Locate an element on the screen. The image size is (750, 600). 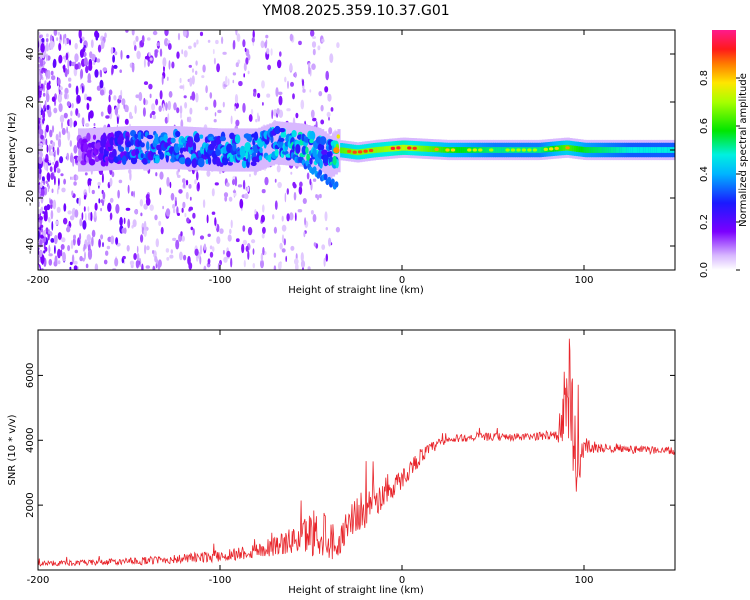
spectrogram-ylabel: Frequency (Hz) is located at coordinates (12, 150).